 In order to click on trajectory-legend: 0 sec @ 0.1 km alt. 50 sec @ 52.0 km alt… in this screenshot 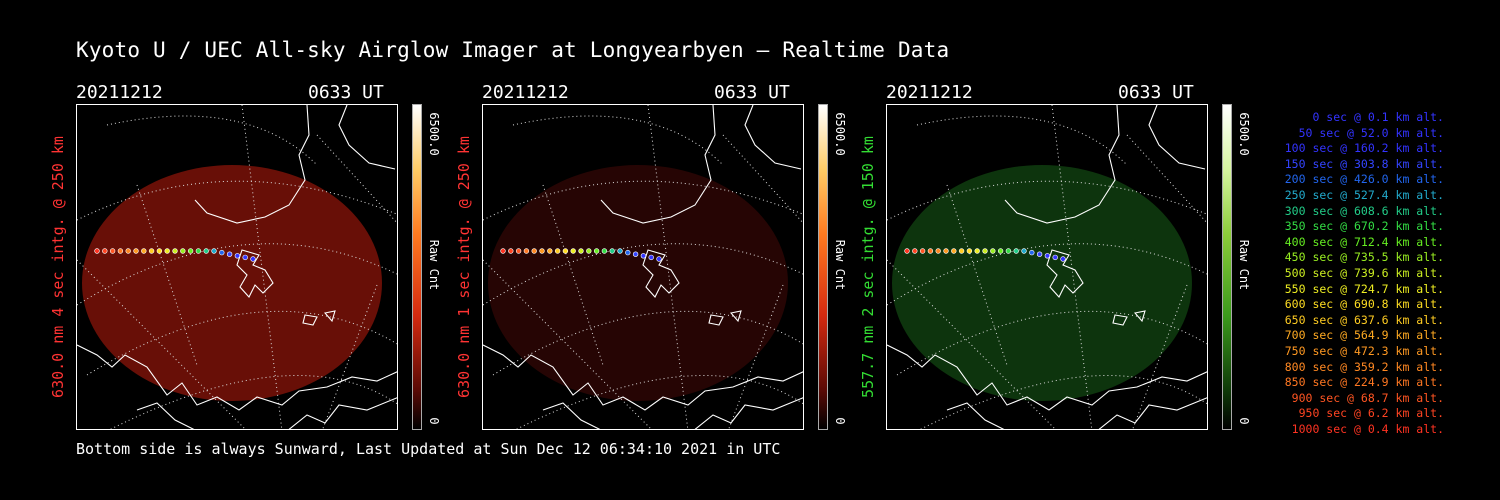, I will do `click(1353, 273)`.